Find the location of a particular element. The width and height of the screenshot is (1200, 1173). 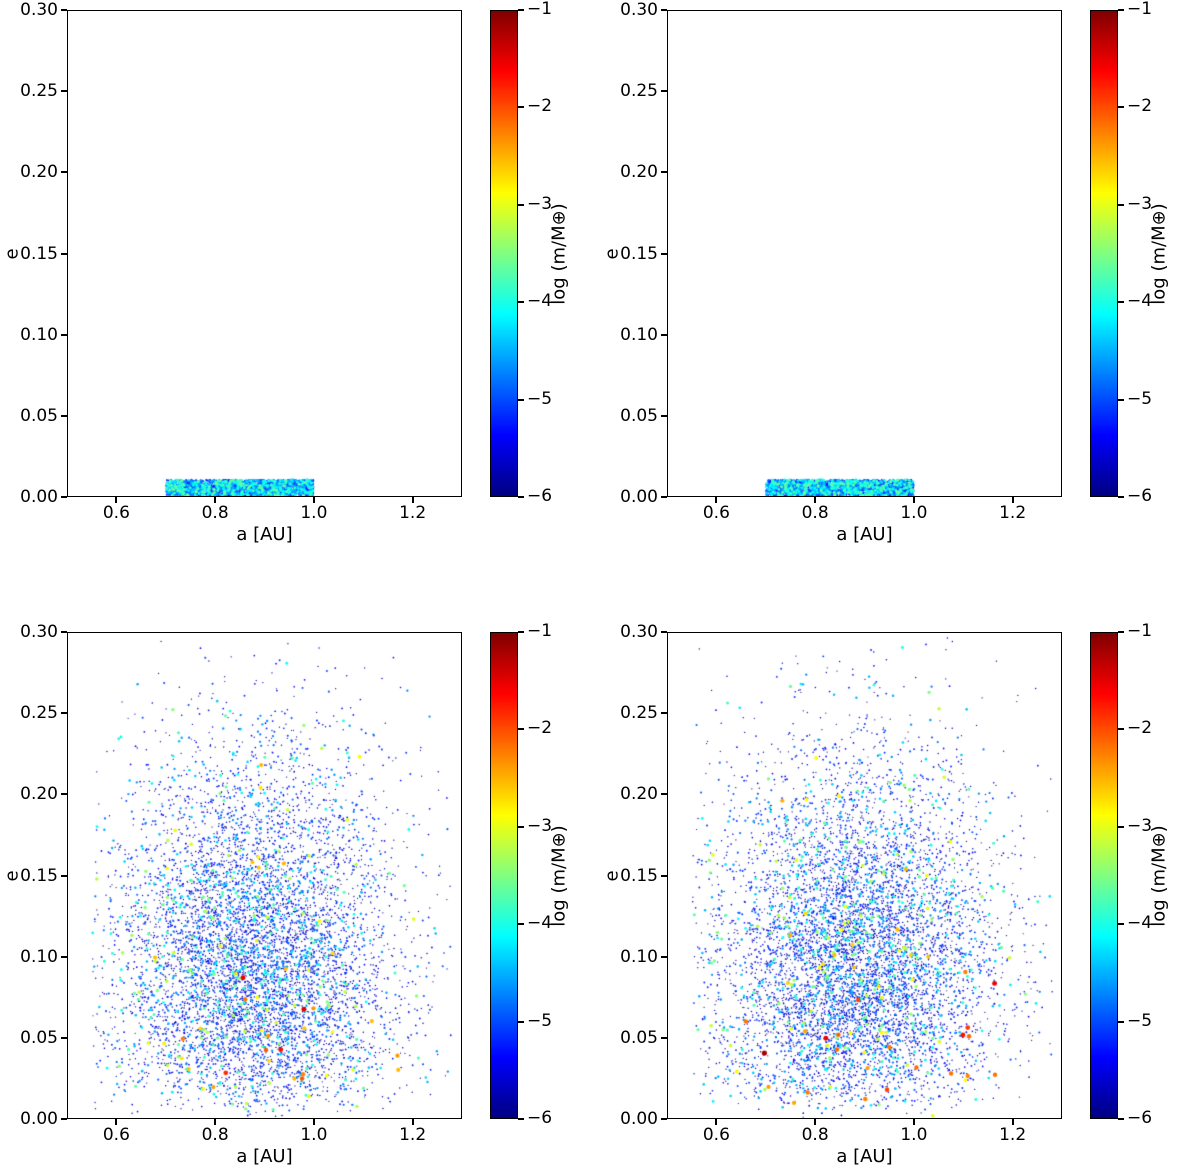

y-tick-label: 0.05 is located at coordinates (639, 1037).